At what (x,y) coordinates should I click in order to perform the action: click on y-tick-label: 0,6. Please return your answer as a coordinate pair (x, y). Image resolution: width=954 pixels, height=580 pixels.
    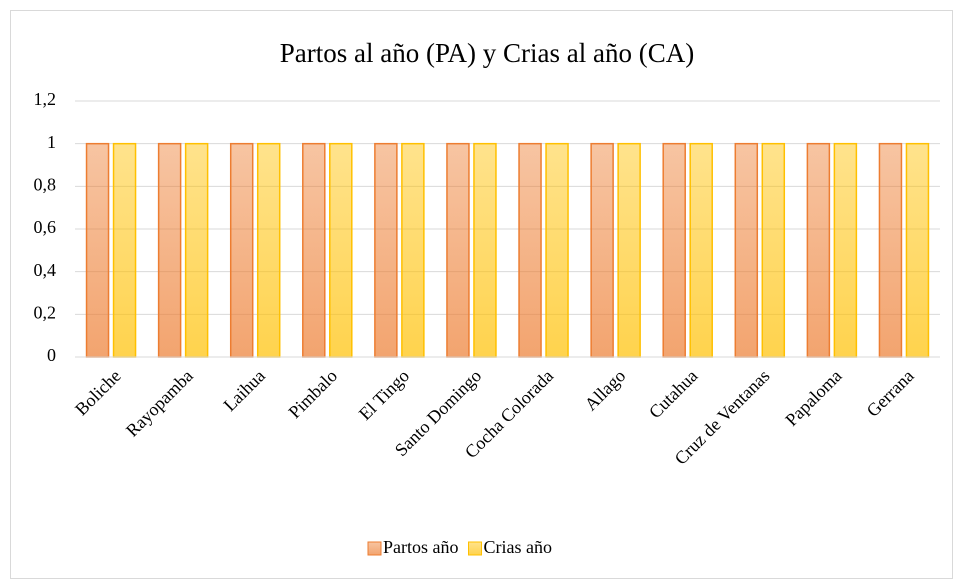
    Looking at the image, I should click on (45, 227).